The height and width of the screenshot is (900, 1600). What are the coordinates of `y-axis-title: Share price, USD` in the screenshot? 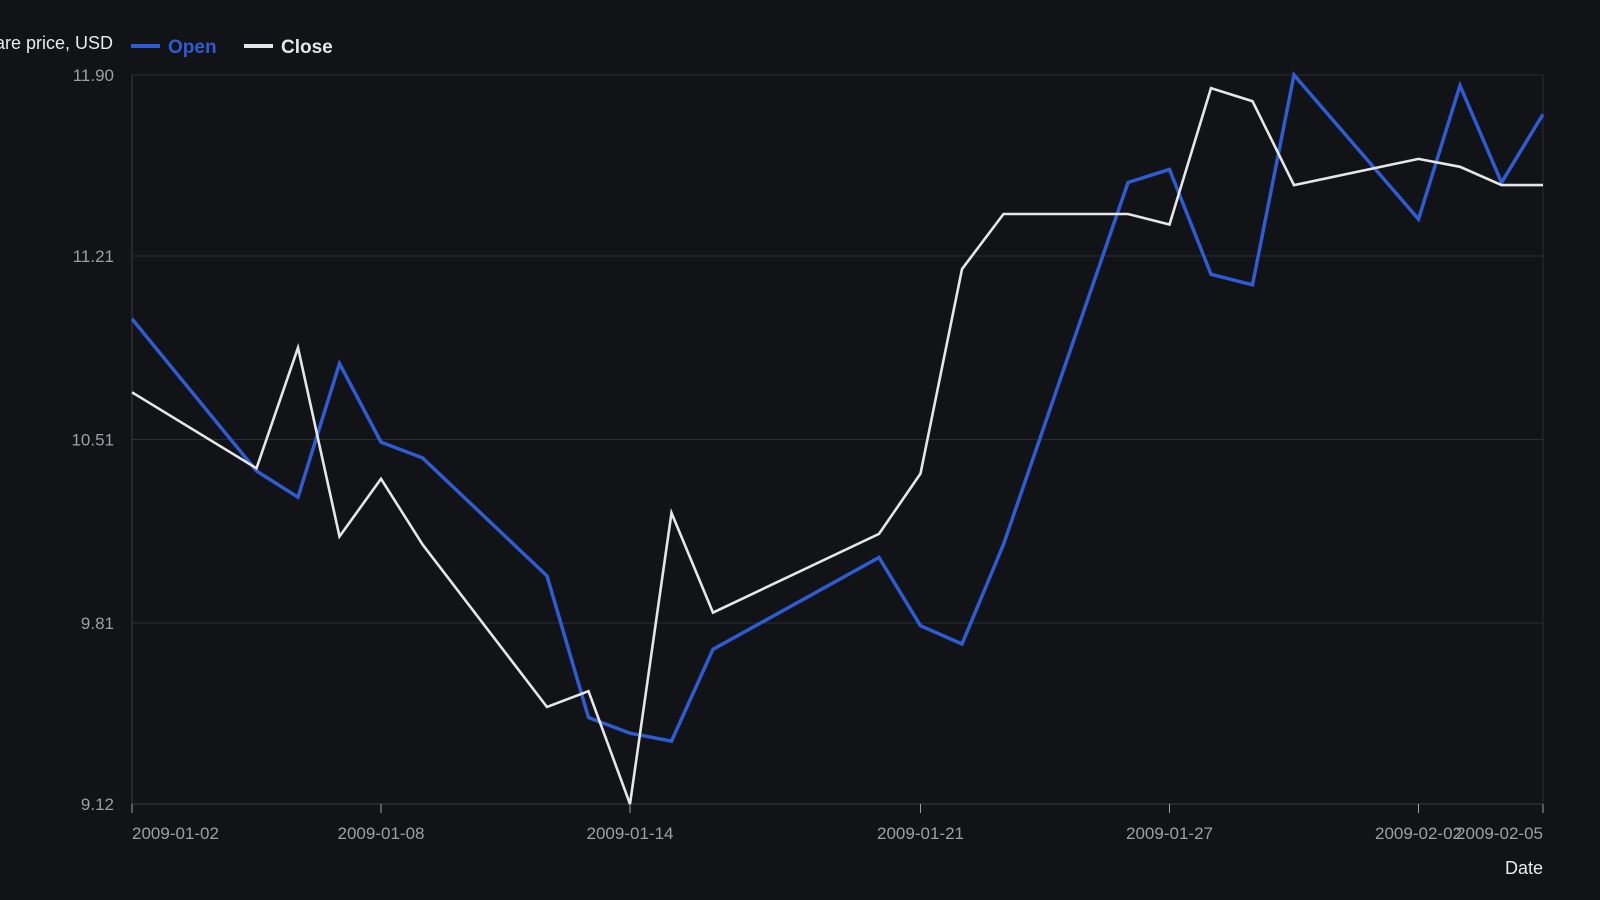 It's located at (56, 43).